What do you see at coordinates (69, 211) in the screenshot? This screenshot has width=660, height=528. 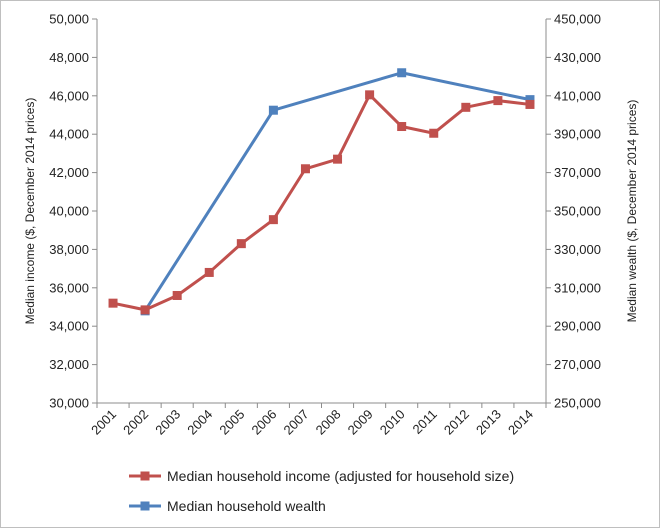 I see `left-tick-label: 40,000` at bounding box center [69, 211].